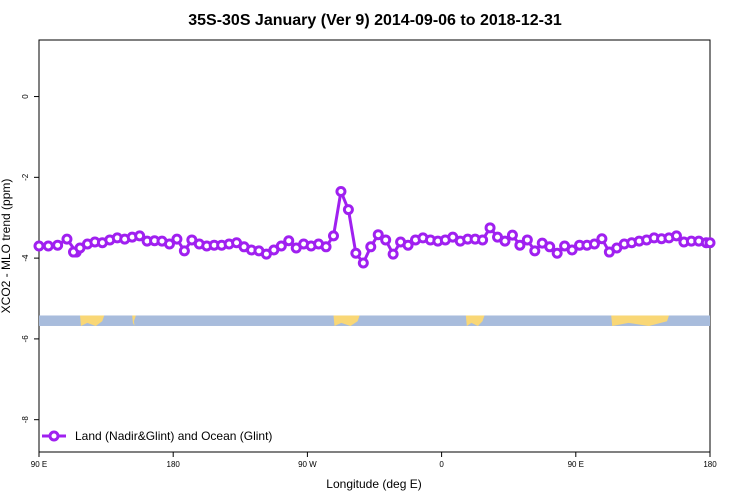 The height and width of the screenshot is (500, 750). Describe the element at coordinates (576, 464) in the screenshot. I see `x-tick-label-4: 90 E` at that location.